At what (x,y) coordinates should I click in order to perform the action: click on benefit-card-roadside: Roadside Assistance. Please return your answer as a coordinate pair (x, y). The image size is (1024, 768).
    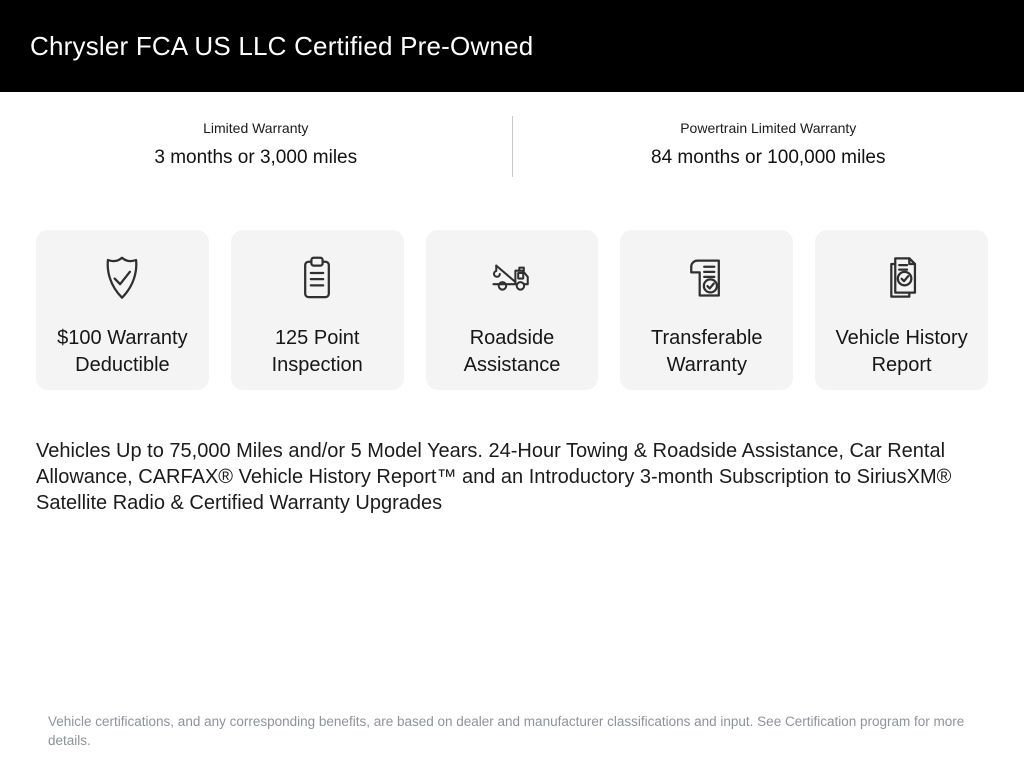
    Looking at the image, I should click on (512, 310).